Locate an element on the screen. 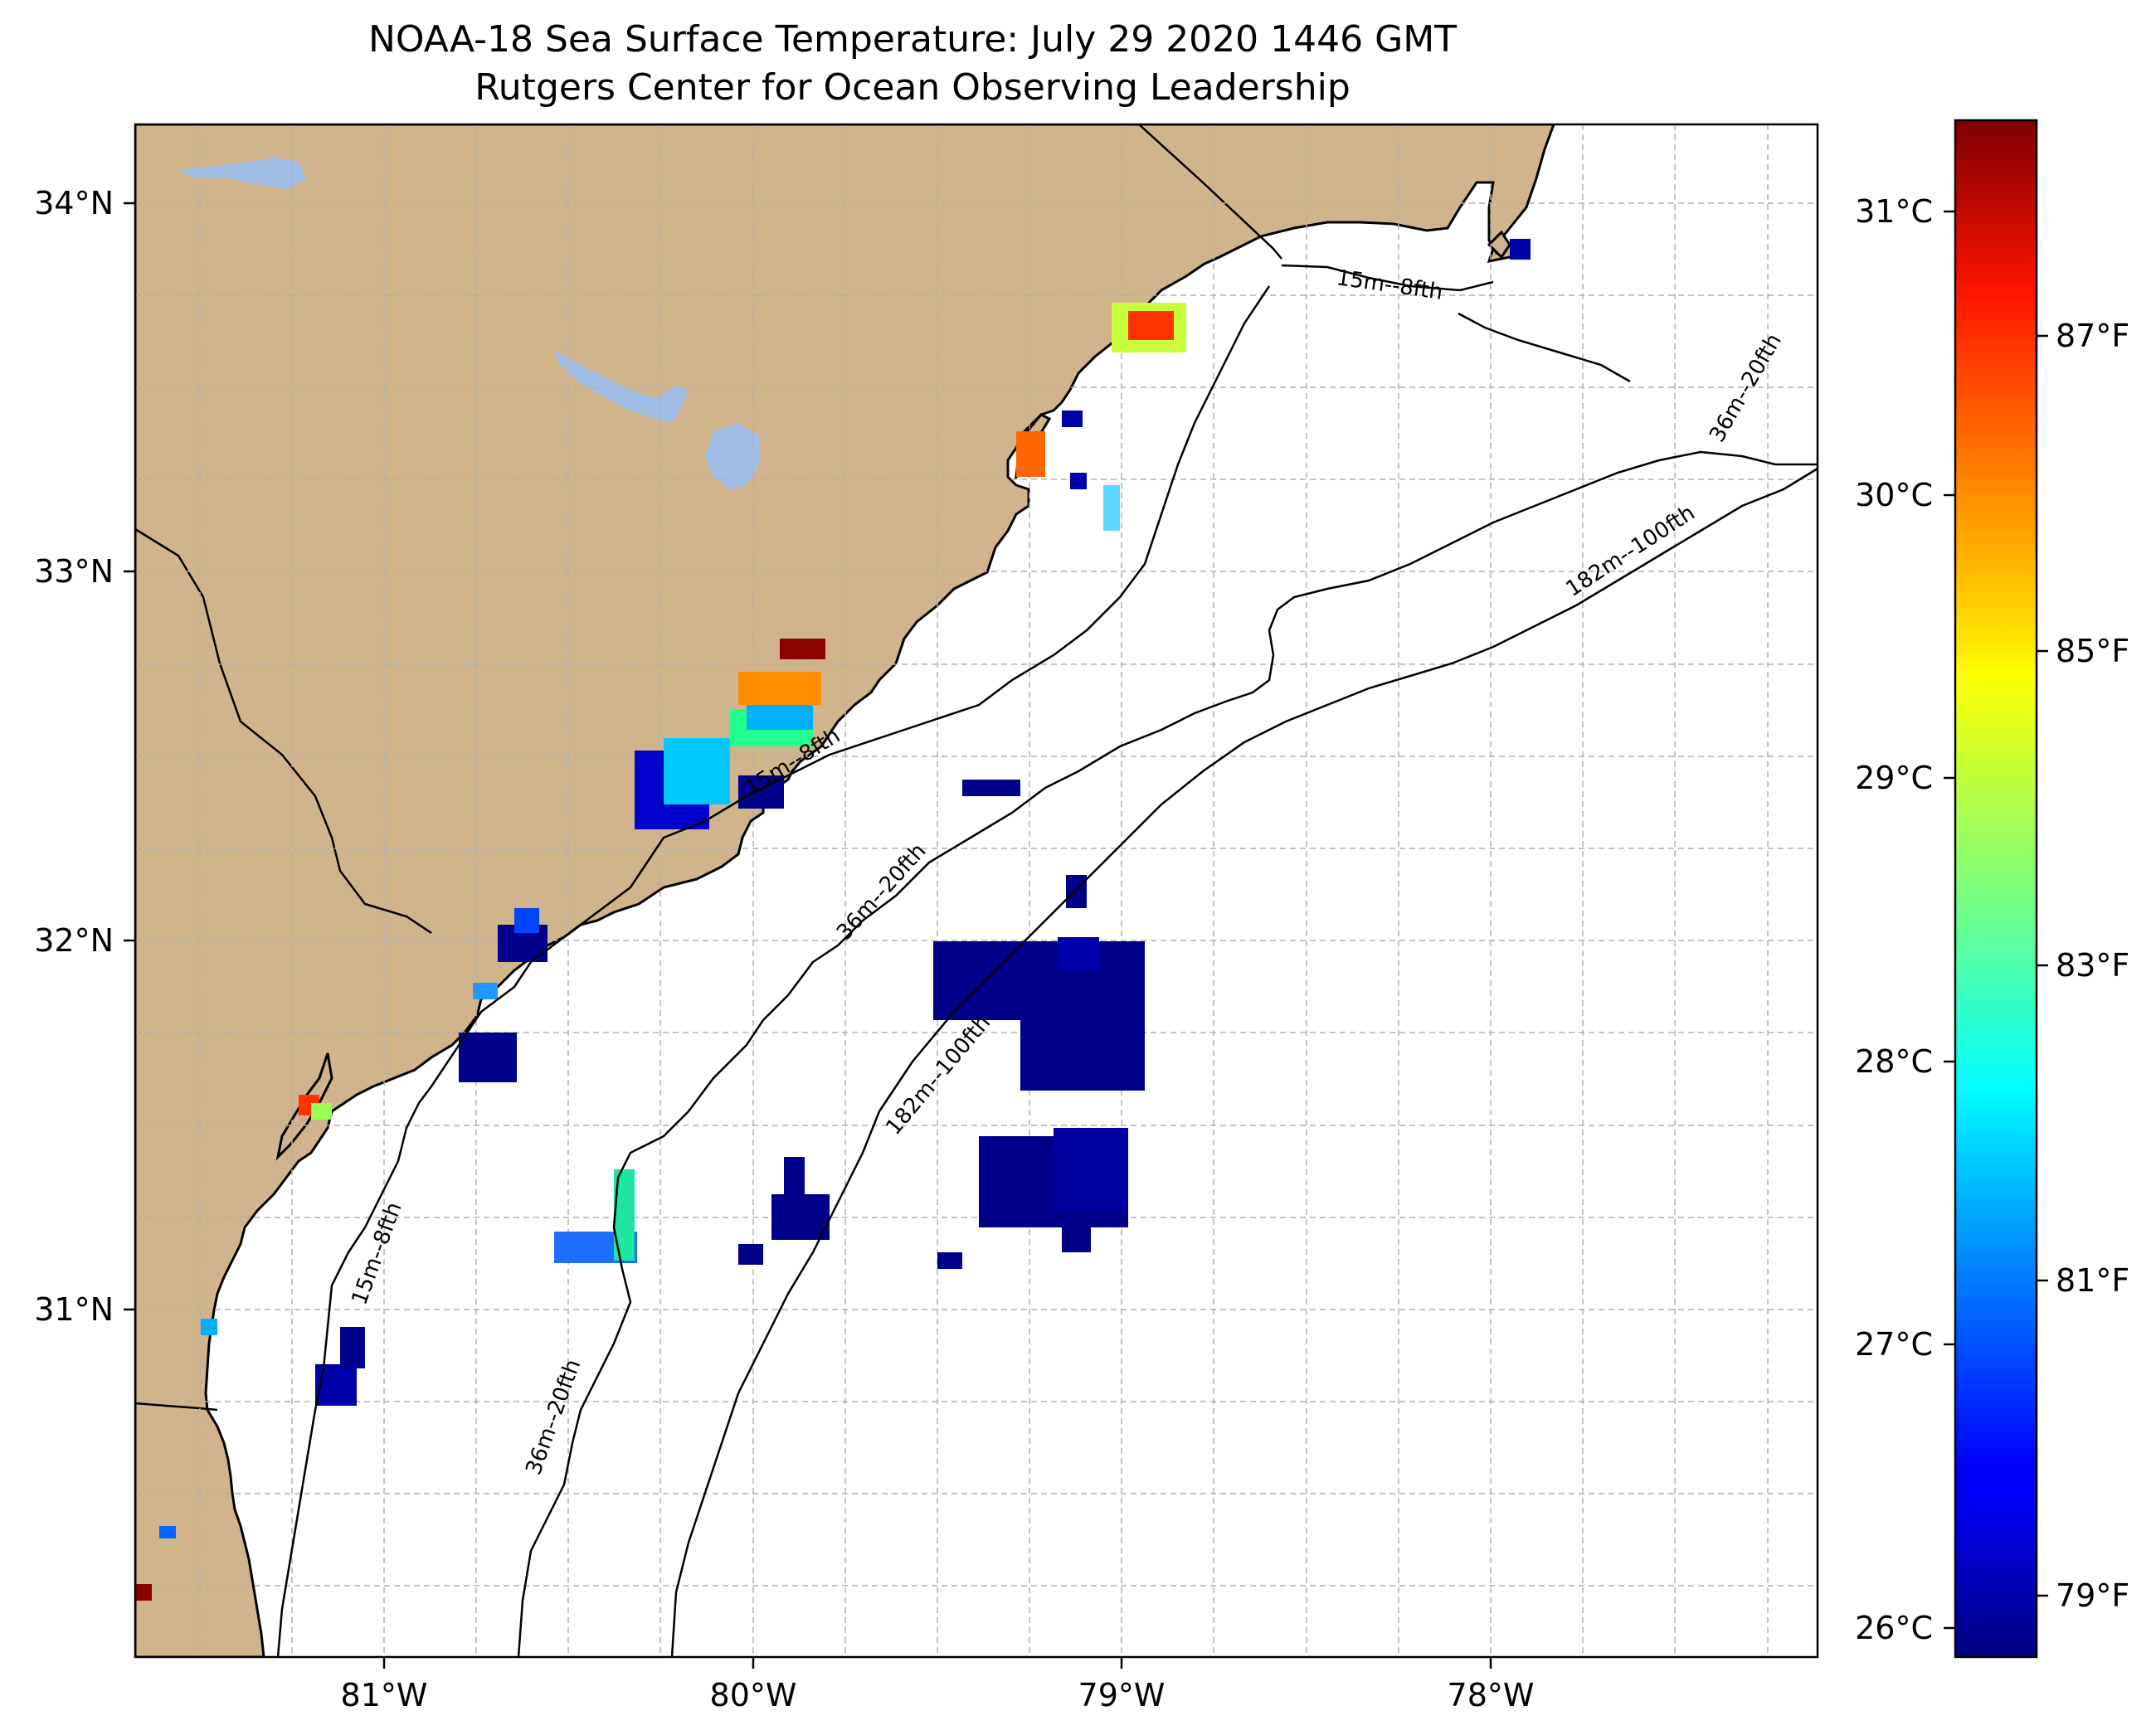 This screenshot has width=2156, height=1730. lon-tick-label: 81°W is located at coordinates (384, 1695).